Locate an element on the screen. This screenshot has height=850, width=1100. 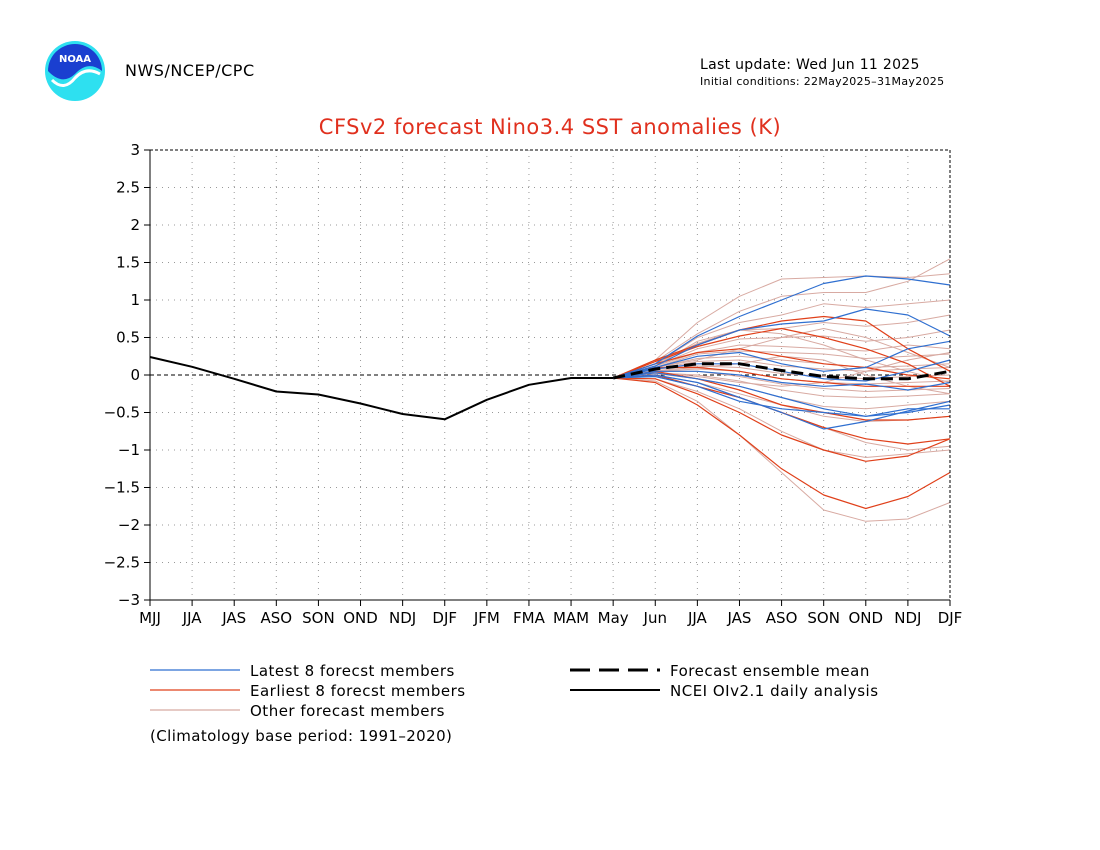
noaa-logo: NOAA is located at coordinates (75, 71).